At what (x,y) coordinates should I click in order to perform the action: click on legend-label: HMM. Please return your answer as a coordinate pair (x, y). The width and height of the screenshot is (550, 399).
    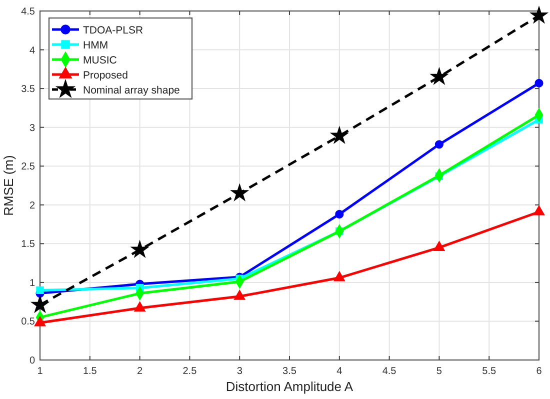
    Looking at the image, I should click on (95, 46).